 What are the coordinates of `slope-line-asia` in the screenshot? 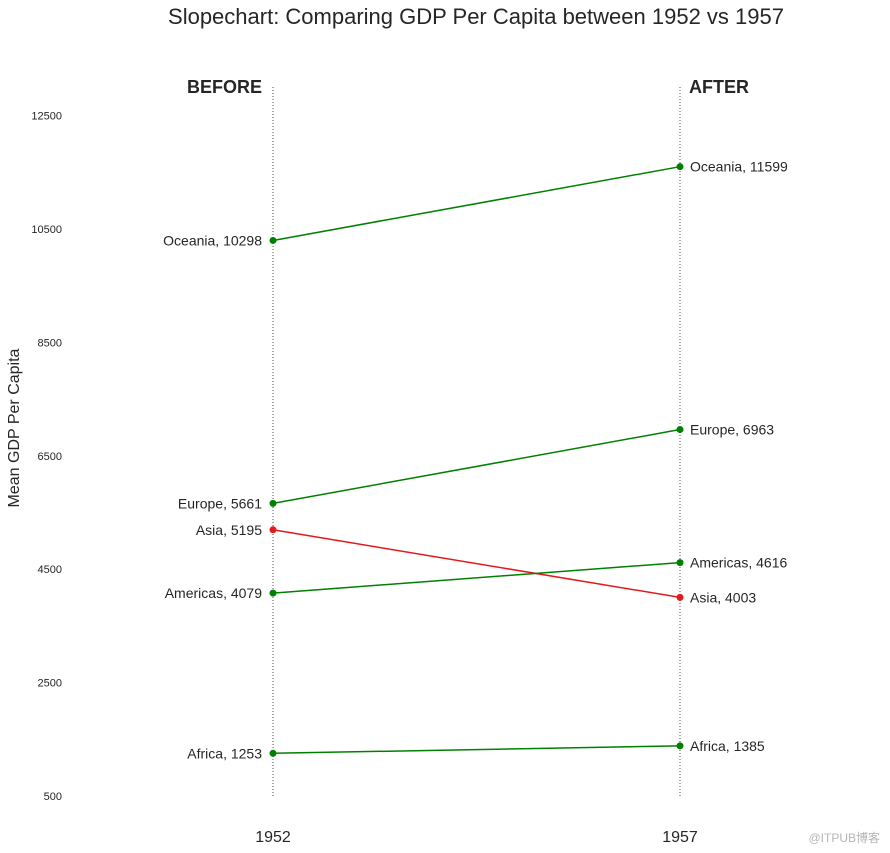 It's located at (476, 564).